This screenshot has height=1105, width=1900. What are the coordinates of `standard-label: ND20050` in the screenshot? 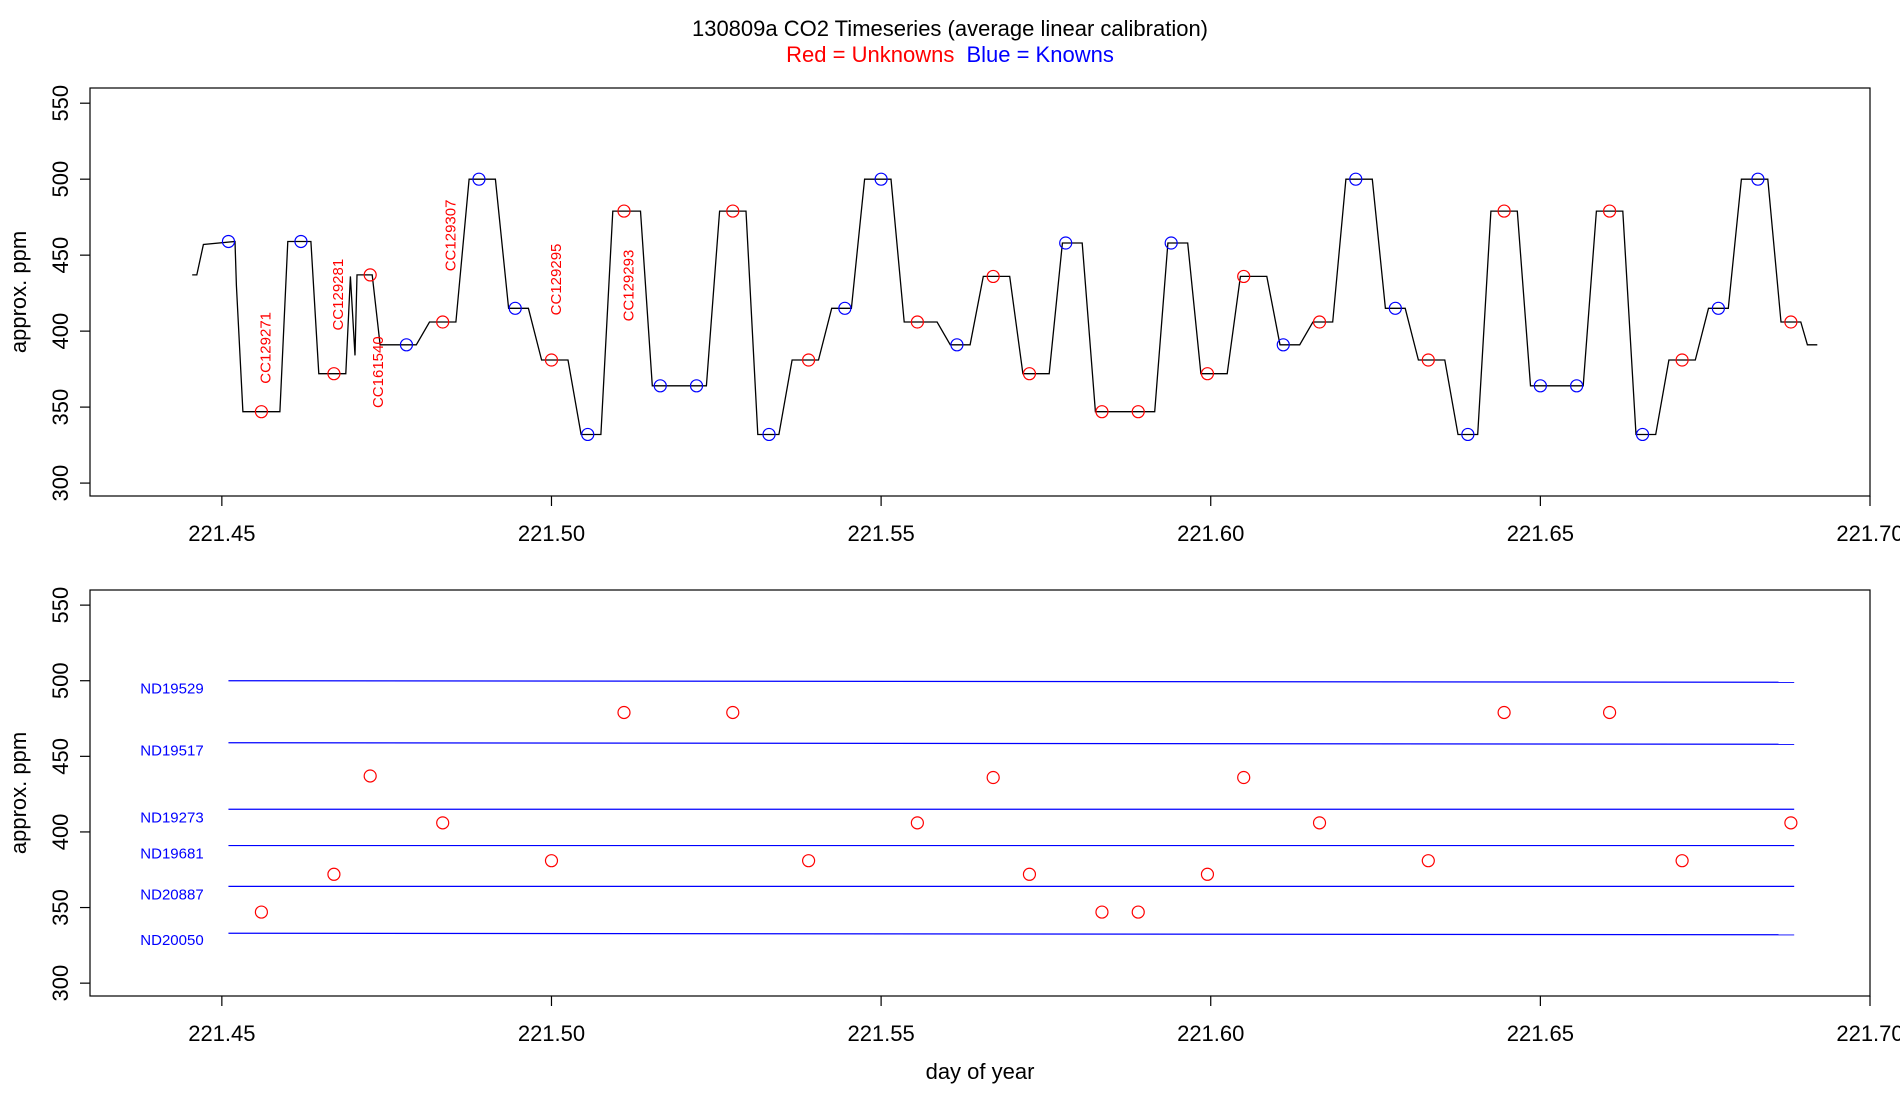 It's located at (171, 940).